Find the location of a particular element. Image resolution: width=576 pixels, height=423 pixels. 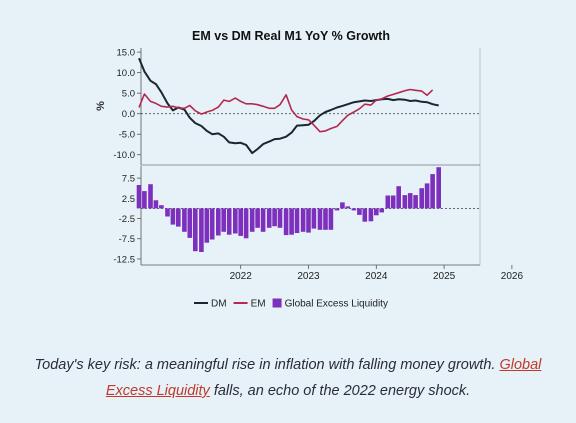

legend-label-global-excess-liquidity: Global Excess Liquidity is located at coordinates (336, 304).